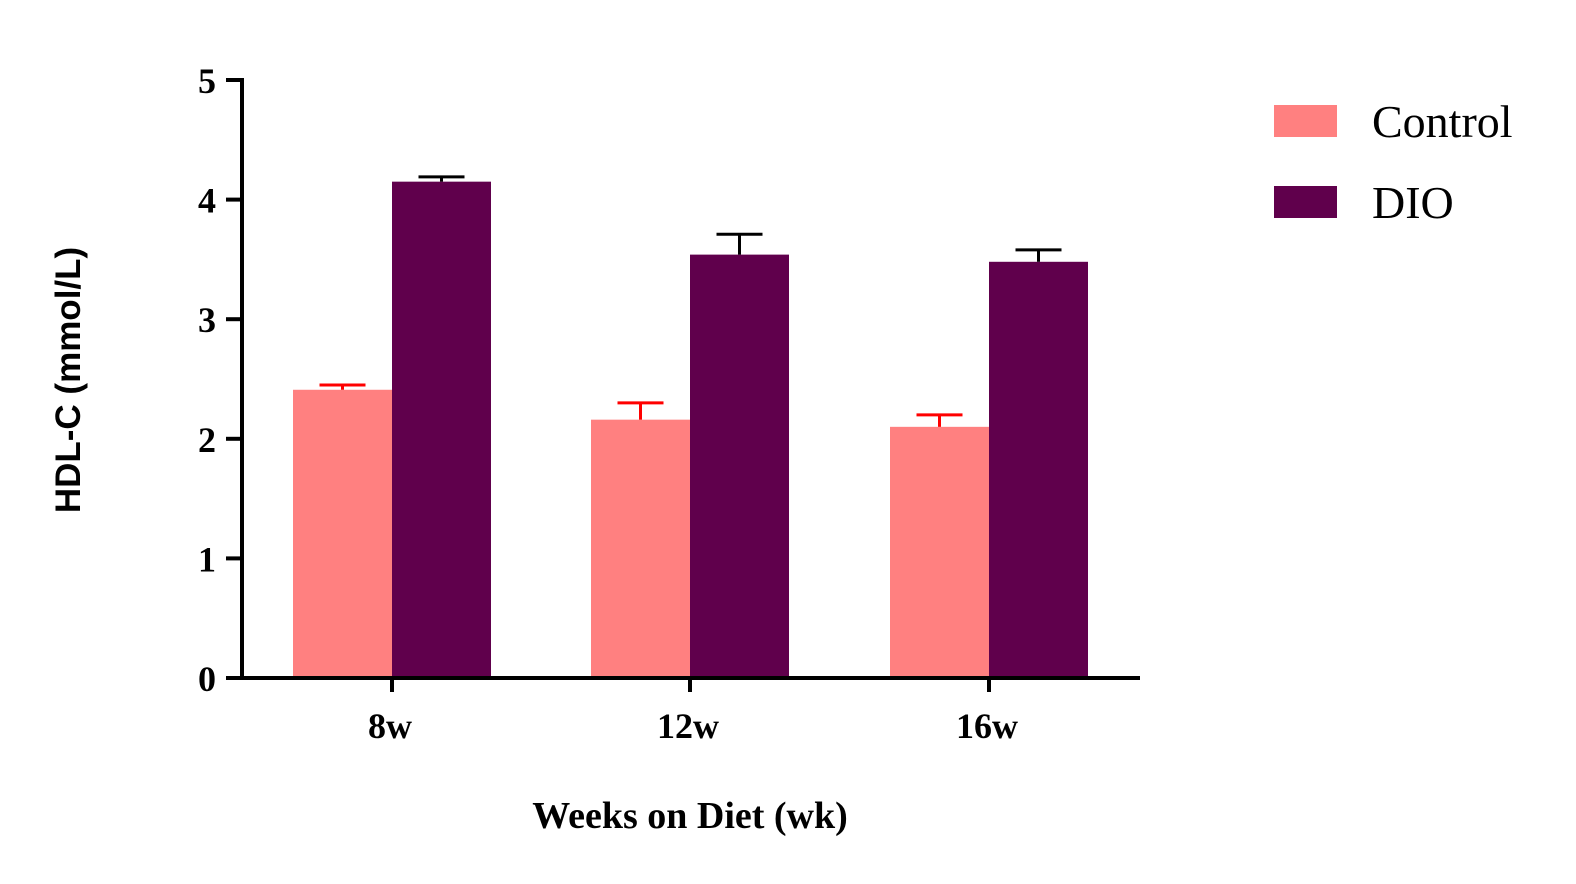 Image resolution: width=1576 pixels, height=884 pixels. I want to click on x-tick-label-12w: 12w, so click(688, 726).